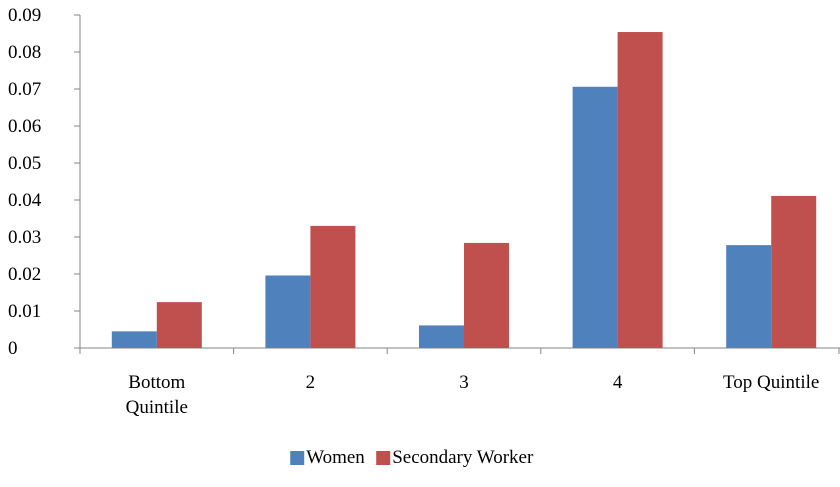 This screenshot has height=487, width=840. I want to click on y-tick-label: 0, so click(13, 348).